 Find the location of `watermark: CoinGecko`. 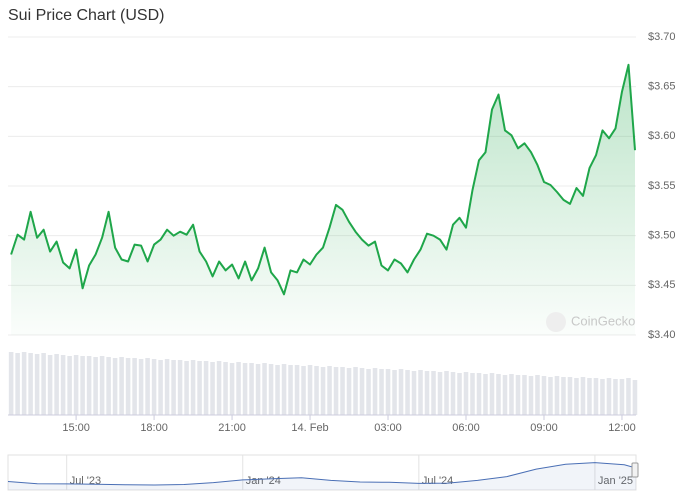

watermark: CoinGecko is located at coordinates (603, 320).